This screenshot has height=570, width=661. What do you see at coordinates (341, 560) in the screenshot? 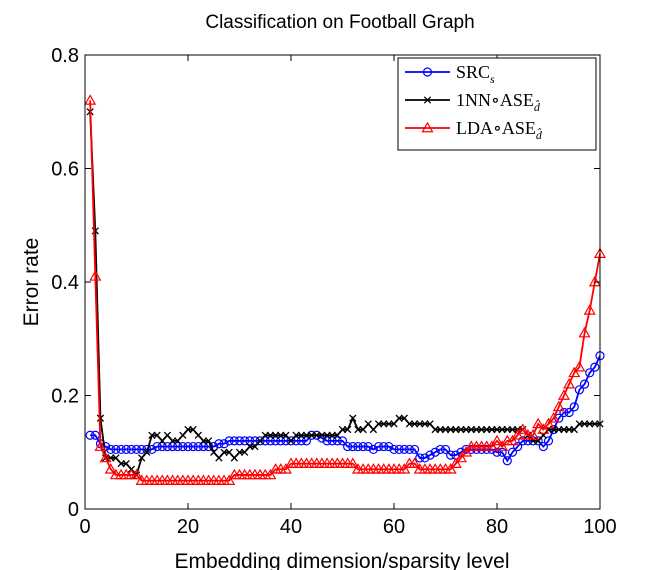
I see `x-axis-label: Embedding dimension/sparsity level` at bounding box center [341, 560].